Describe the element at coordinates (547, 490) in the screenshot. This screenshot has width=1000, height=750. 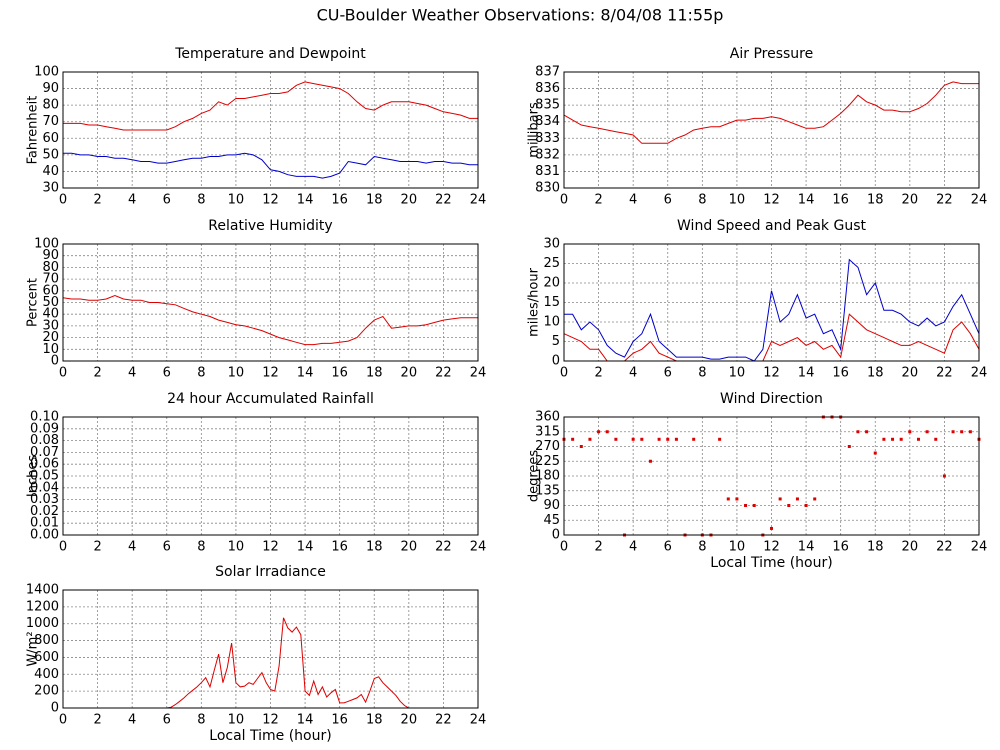
I see `y-tick-label: 135` at that location.